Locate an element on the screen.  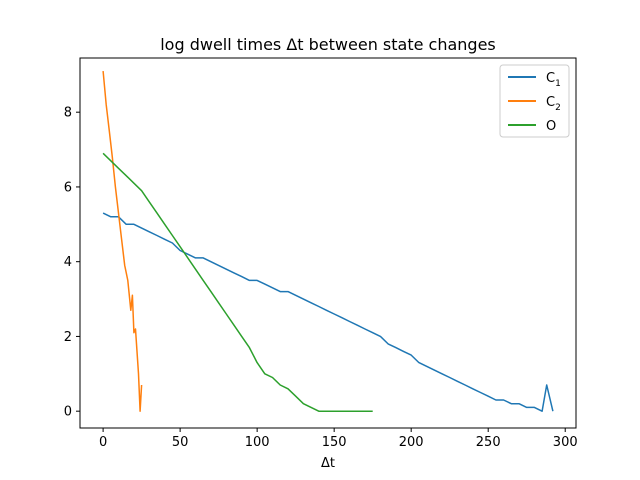
y-tick-label: 0 is located at coordinates (68, 412).